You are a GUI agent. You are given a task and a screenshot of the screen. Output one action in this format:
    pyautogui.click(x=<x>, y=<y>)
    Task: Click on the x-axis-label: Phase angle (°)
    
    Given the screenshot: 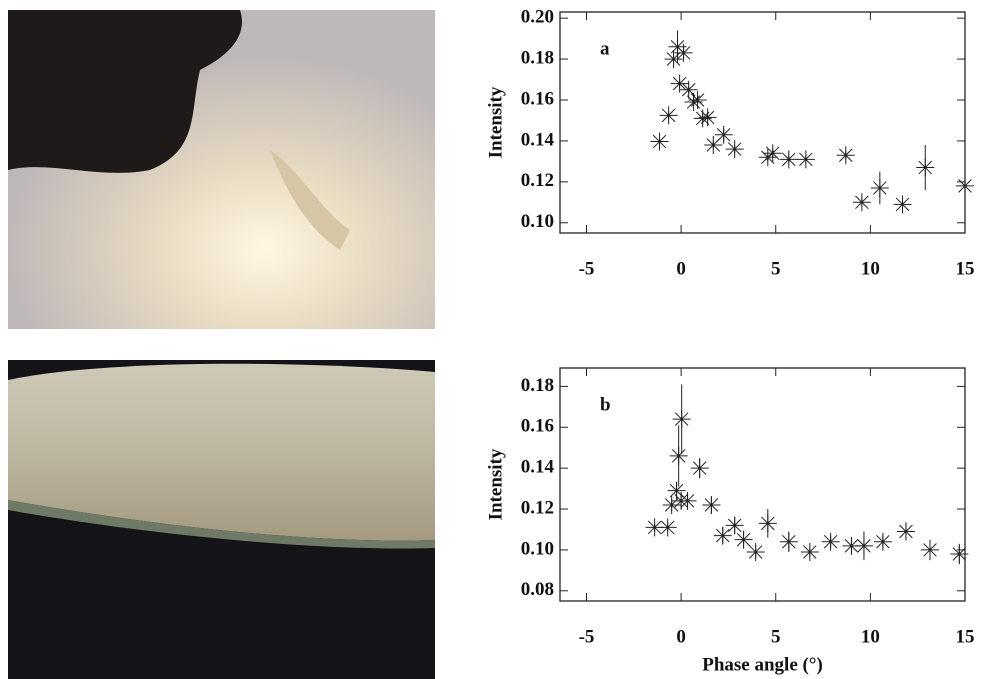 What is the action you would take?
    pyautogui.click(x=762, y=664)
    